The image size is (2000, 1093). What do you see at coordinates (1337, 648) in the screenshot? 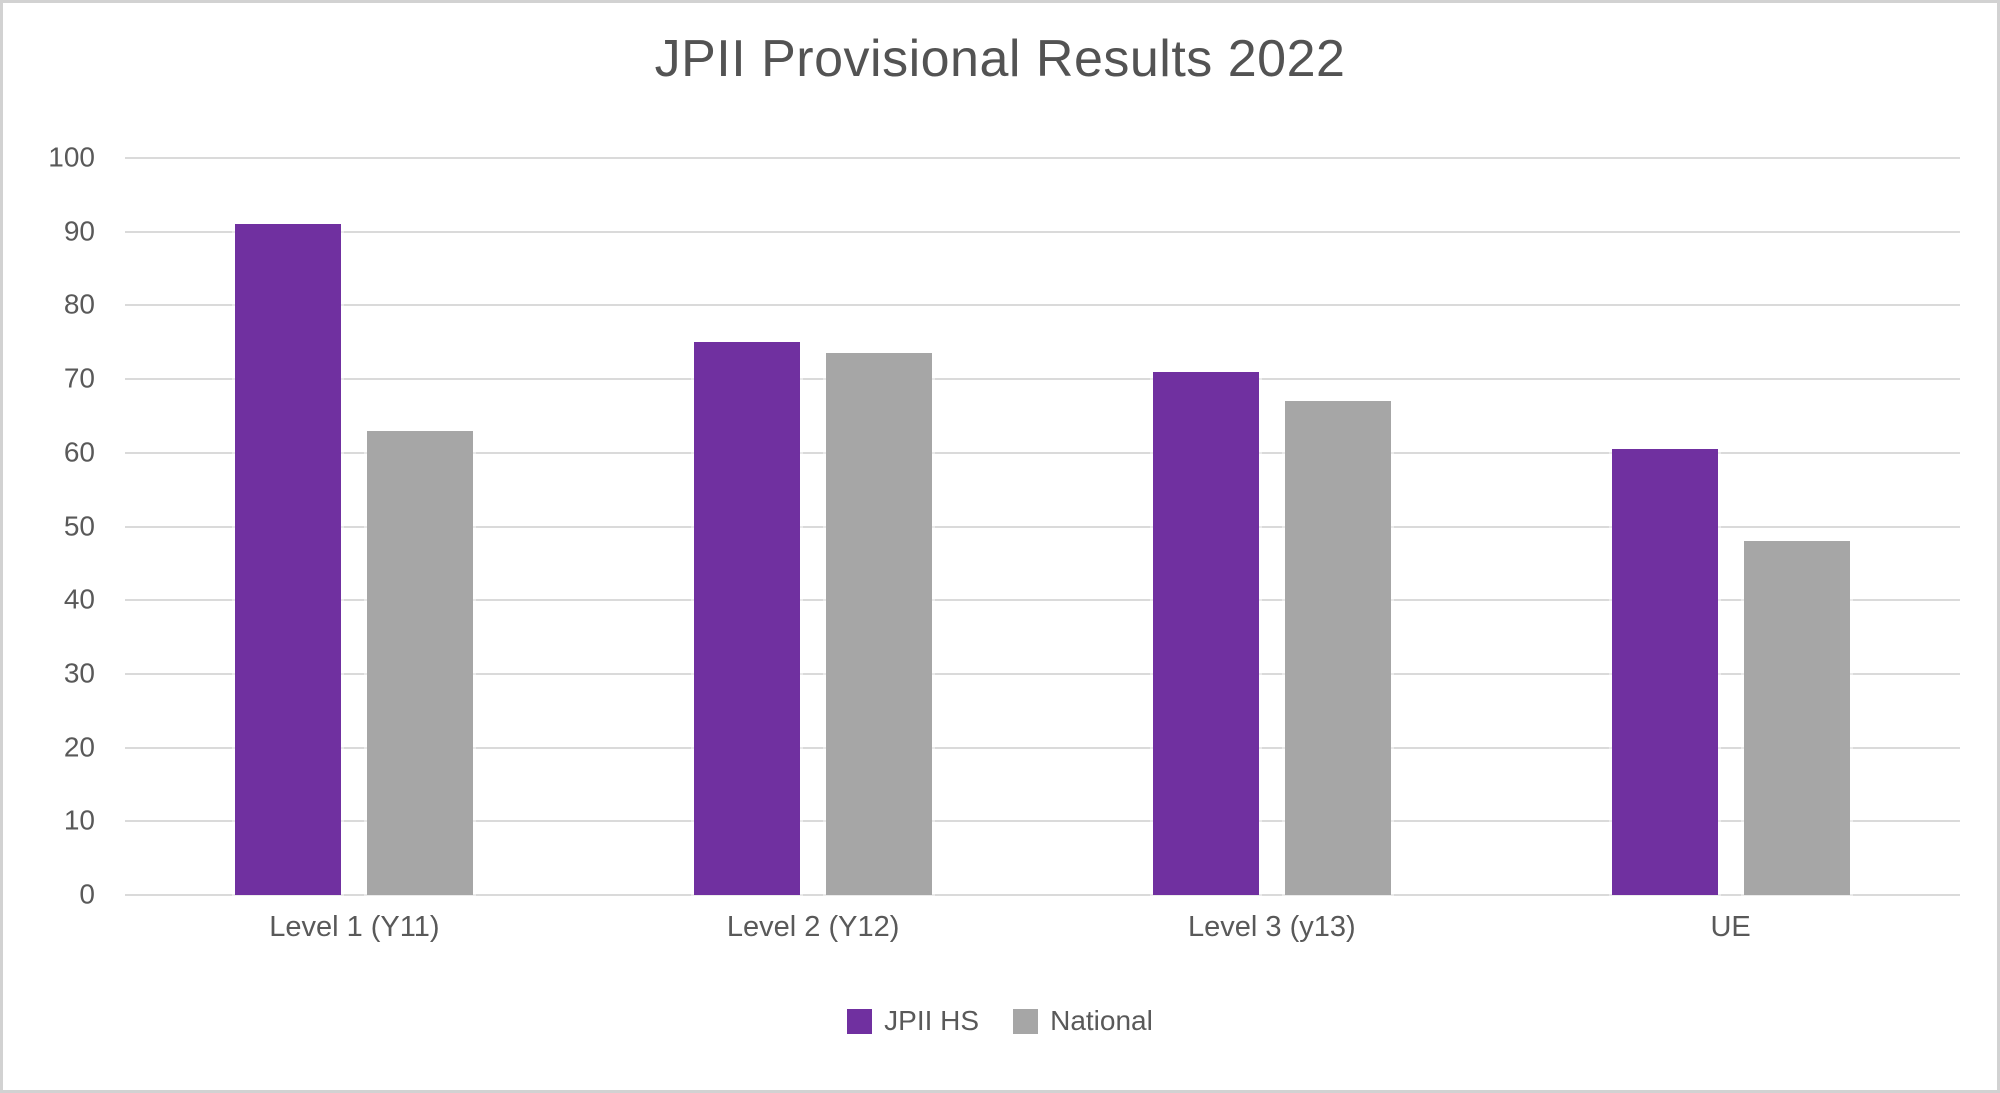
I see `bar-national-level-3-y13` at bounding box center [1337, 648].